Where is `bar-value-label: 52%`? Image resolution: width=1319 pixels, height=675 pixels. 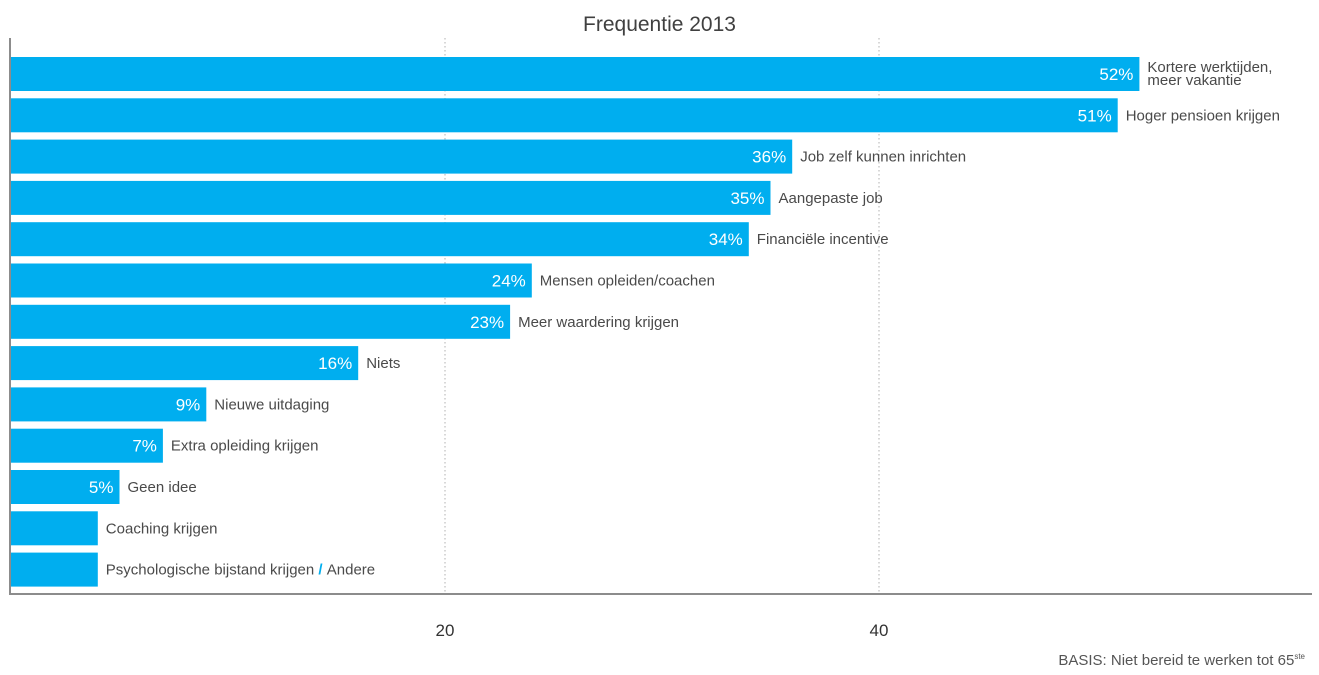
bar-value-label: 52% is located at coordinates (1116, 74).